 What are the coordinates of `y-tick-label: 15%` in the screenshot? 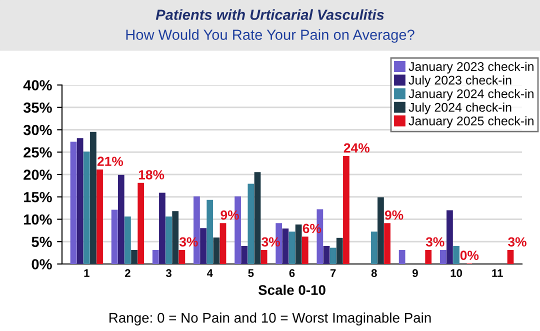 It's located at (38, 197).